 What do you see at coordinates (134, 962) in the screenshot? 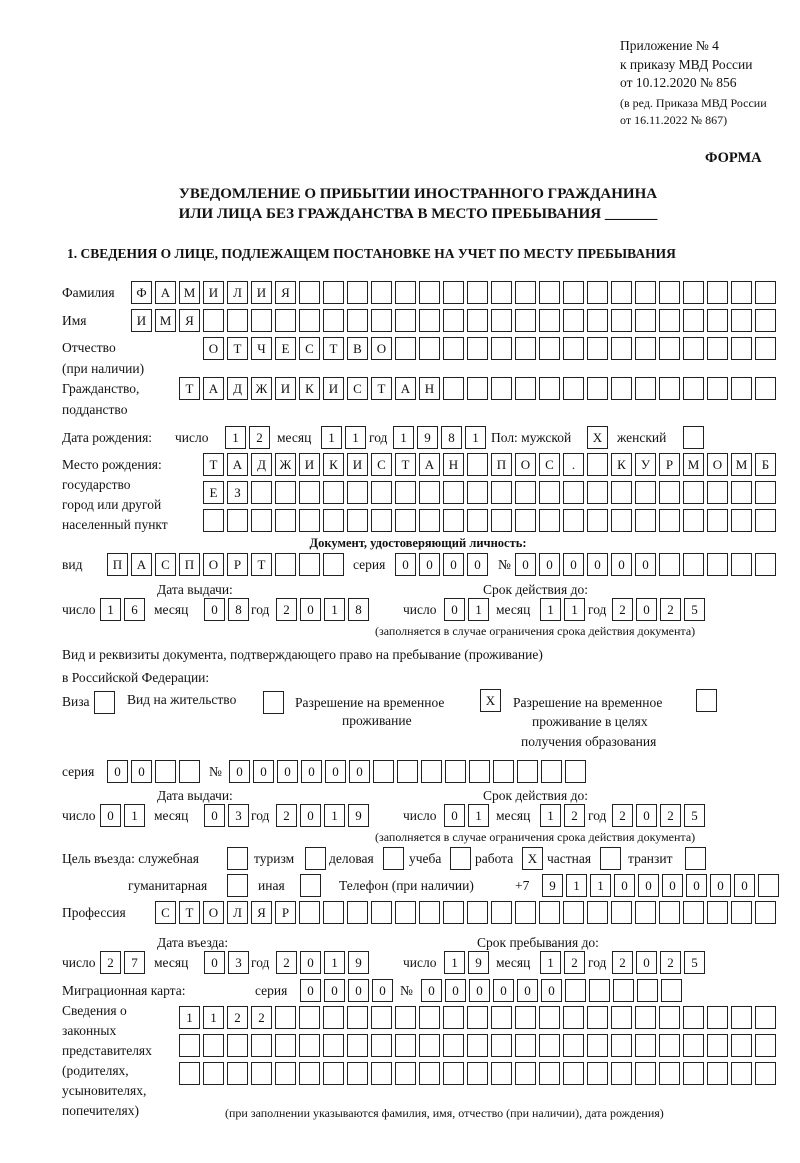
I see `char-cell: 7` at bounding box center [134, 962].